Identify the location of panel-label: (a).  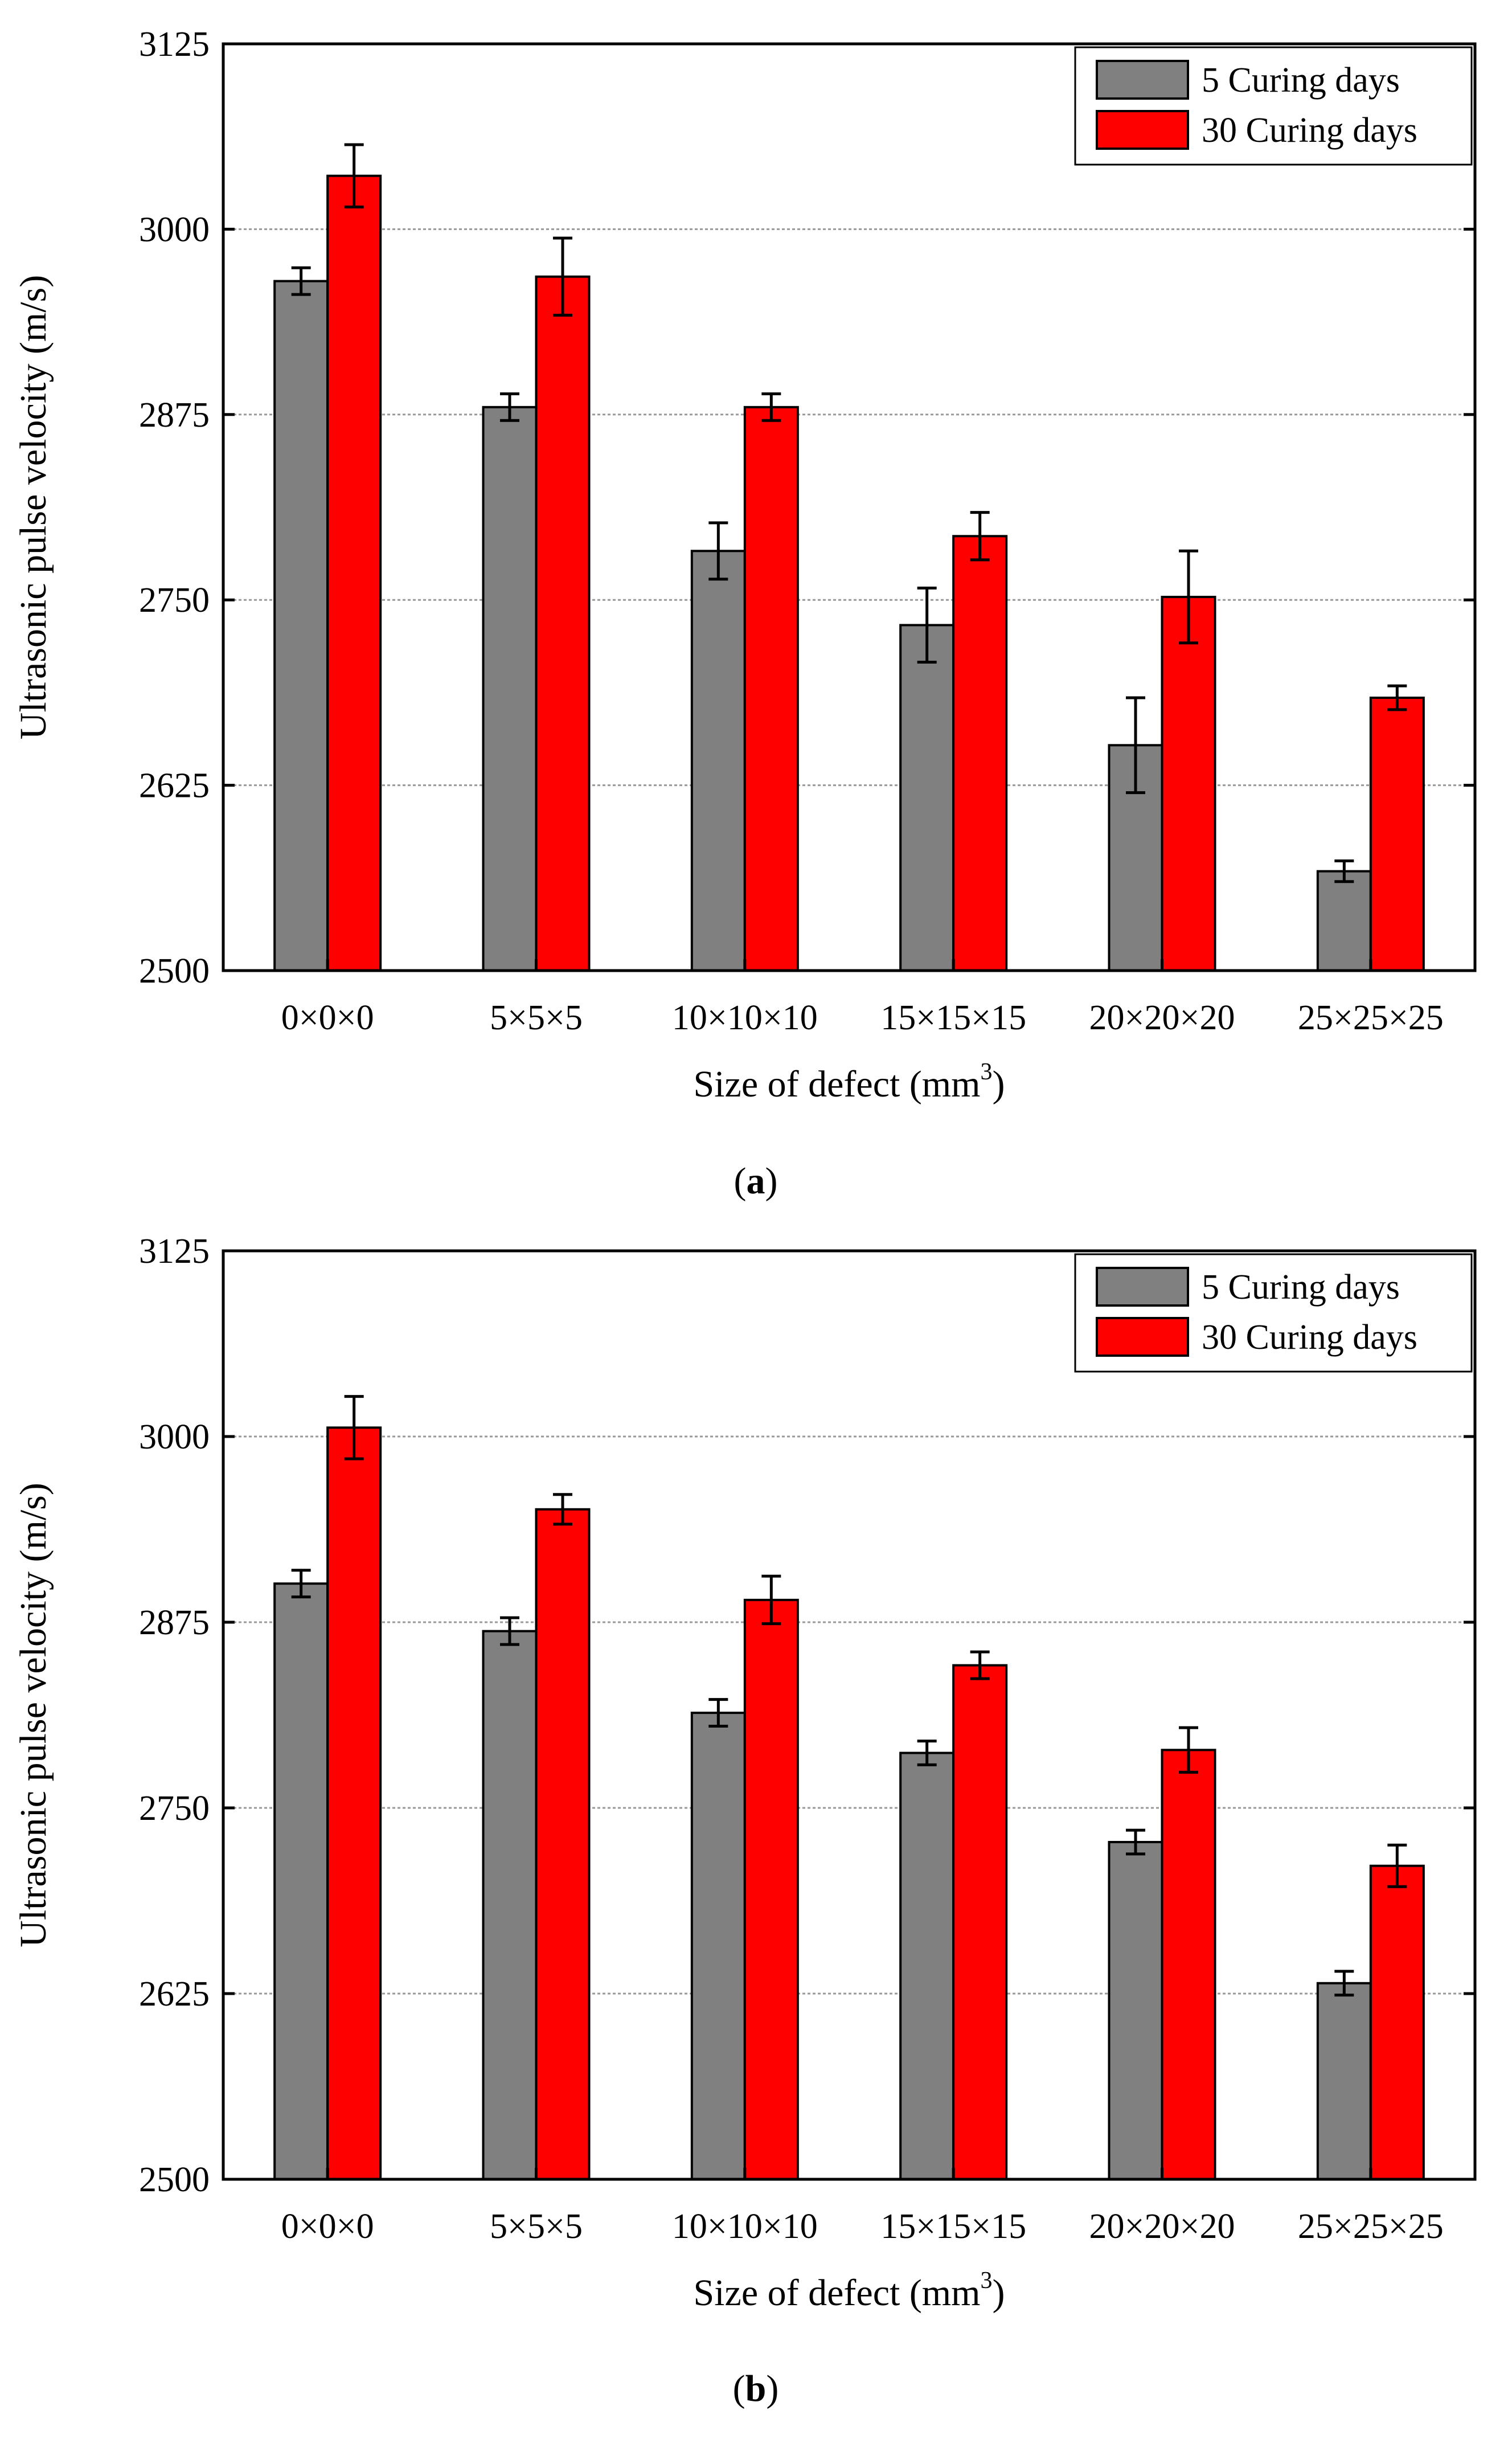
(756, 1181).